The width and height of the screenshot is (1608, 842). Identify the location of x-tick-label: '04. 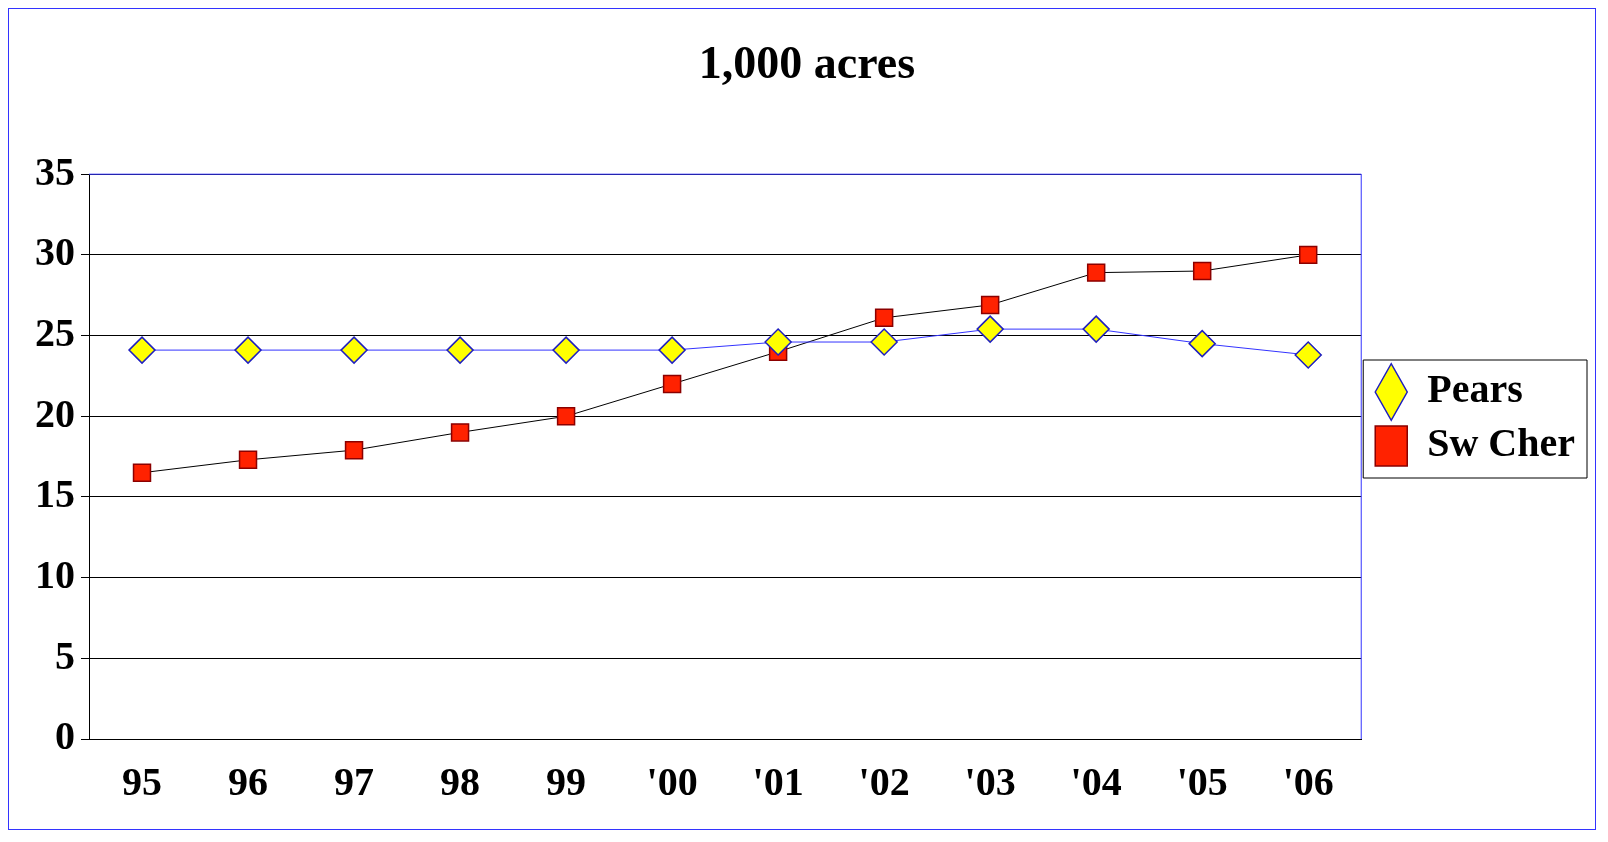
(1096, 782).